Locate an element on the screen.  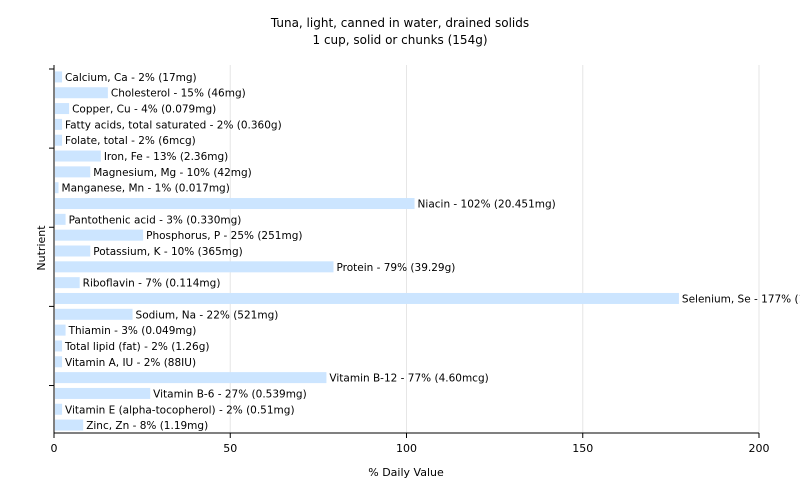
bar-label: Thiamin - 3% (0.049mg) is located at coordinates (132, 331).